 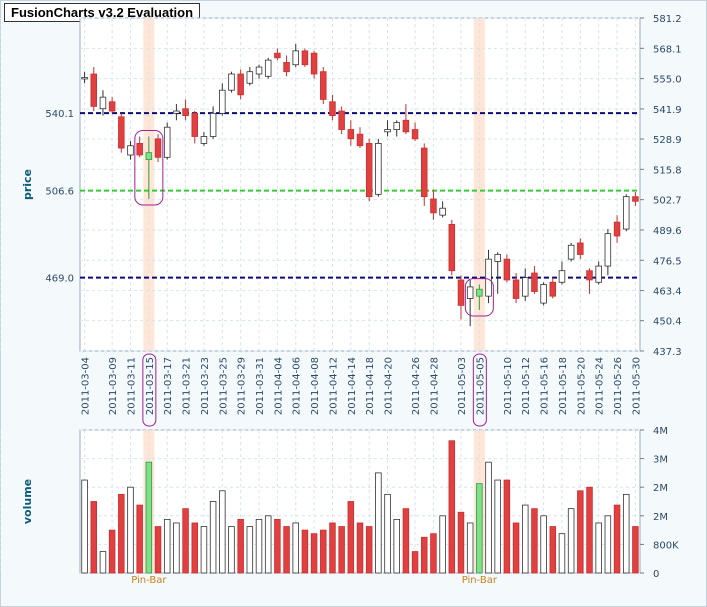 I want to click on volume-tick-label: 3M, so click(x=660, y=460).